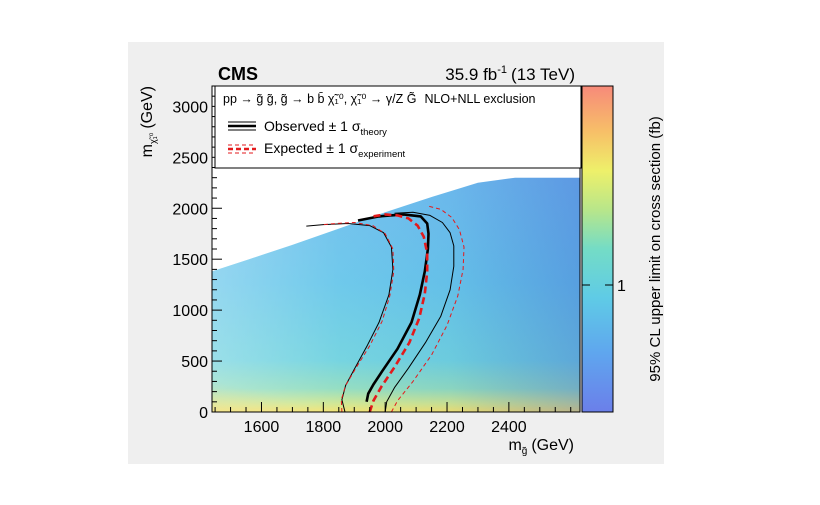 The width and height of the screenshot is (820, 505). What do you see at coordinates (325, 128) in the screenshot?
I see `legend-observed-label: Observed ± 1 σtheory` at bounding box center [325, 128].